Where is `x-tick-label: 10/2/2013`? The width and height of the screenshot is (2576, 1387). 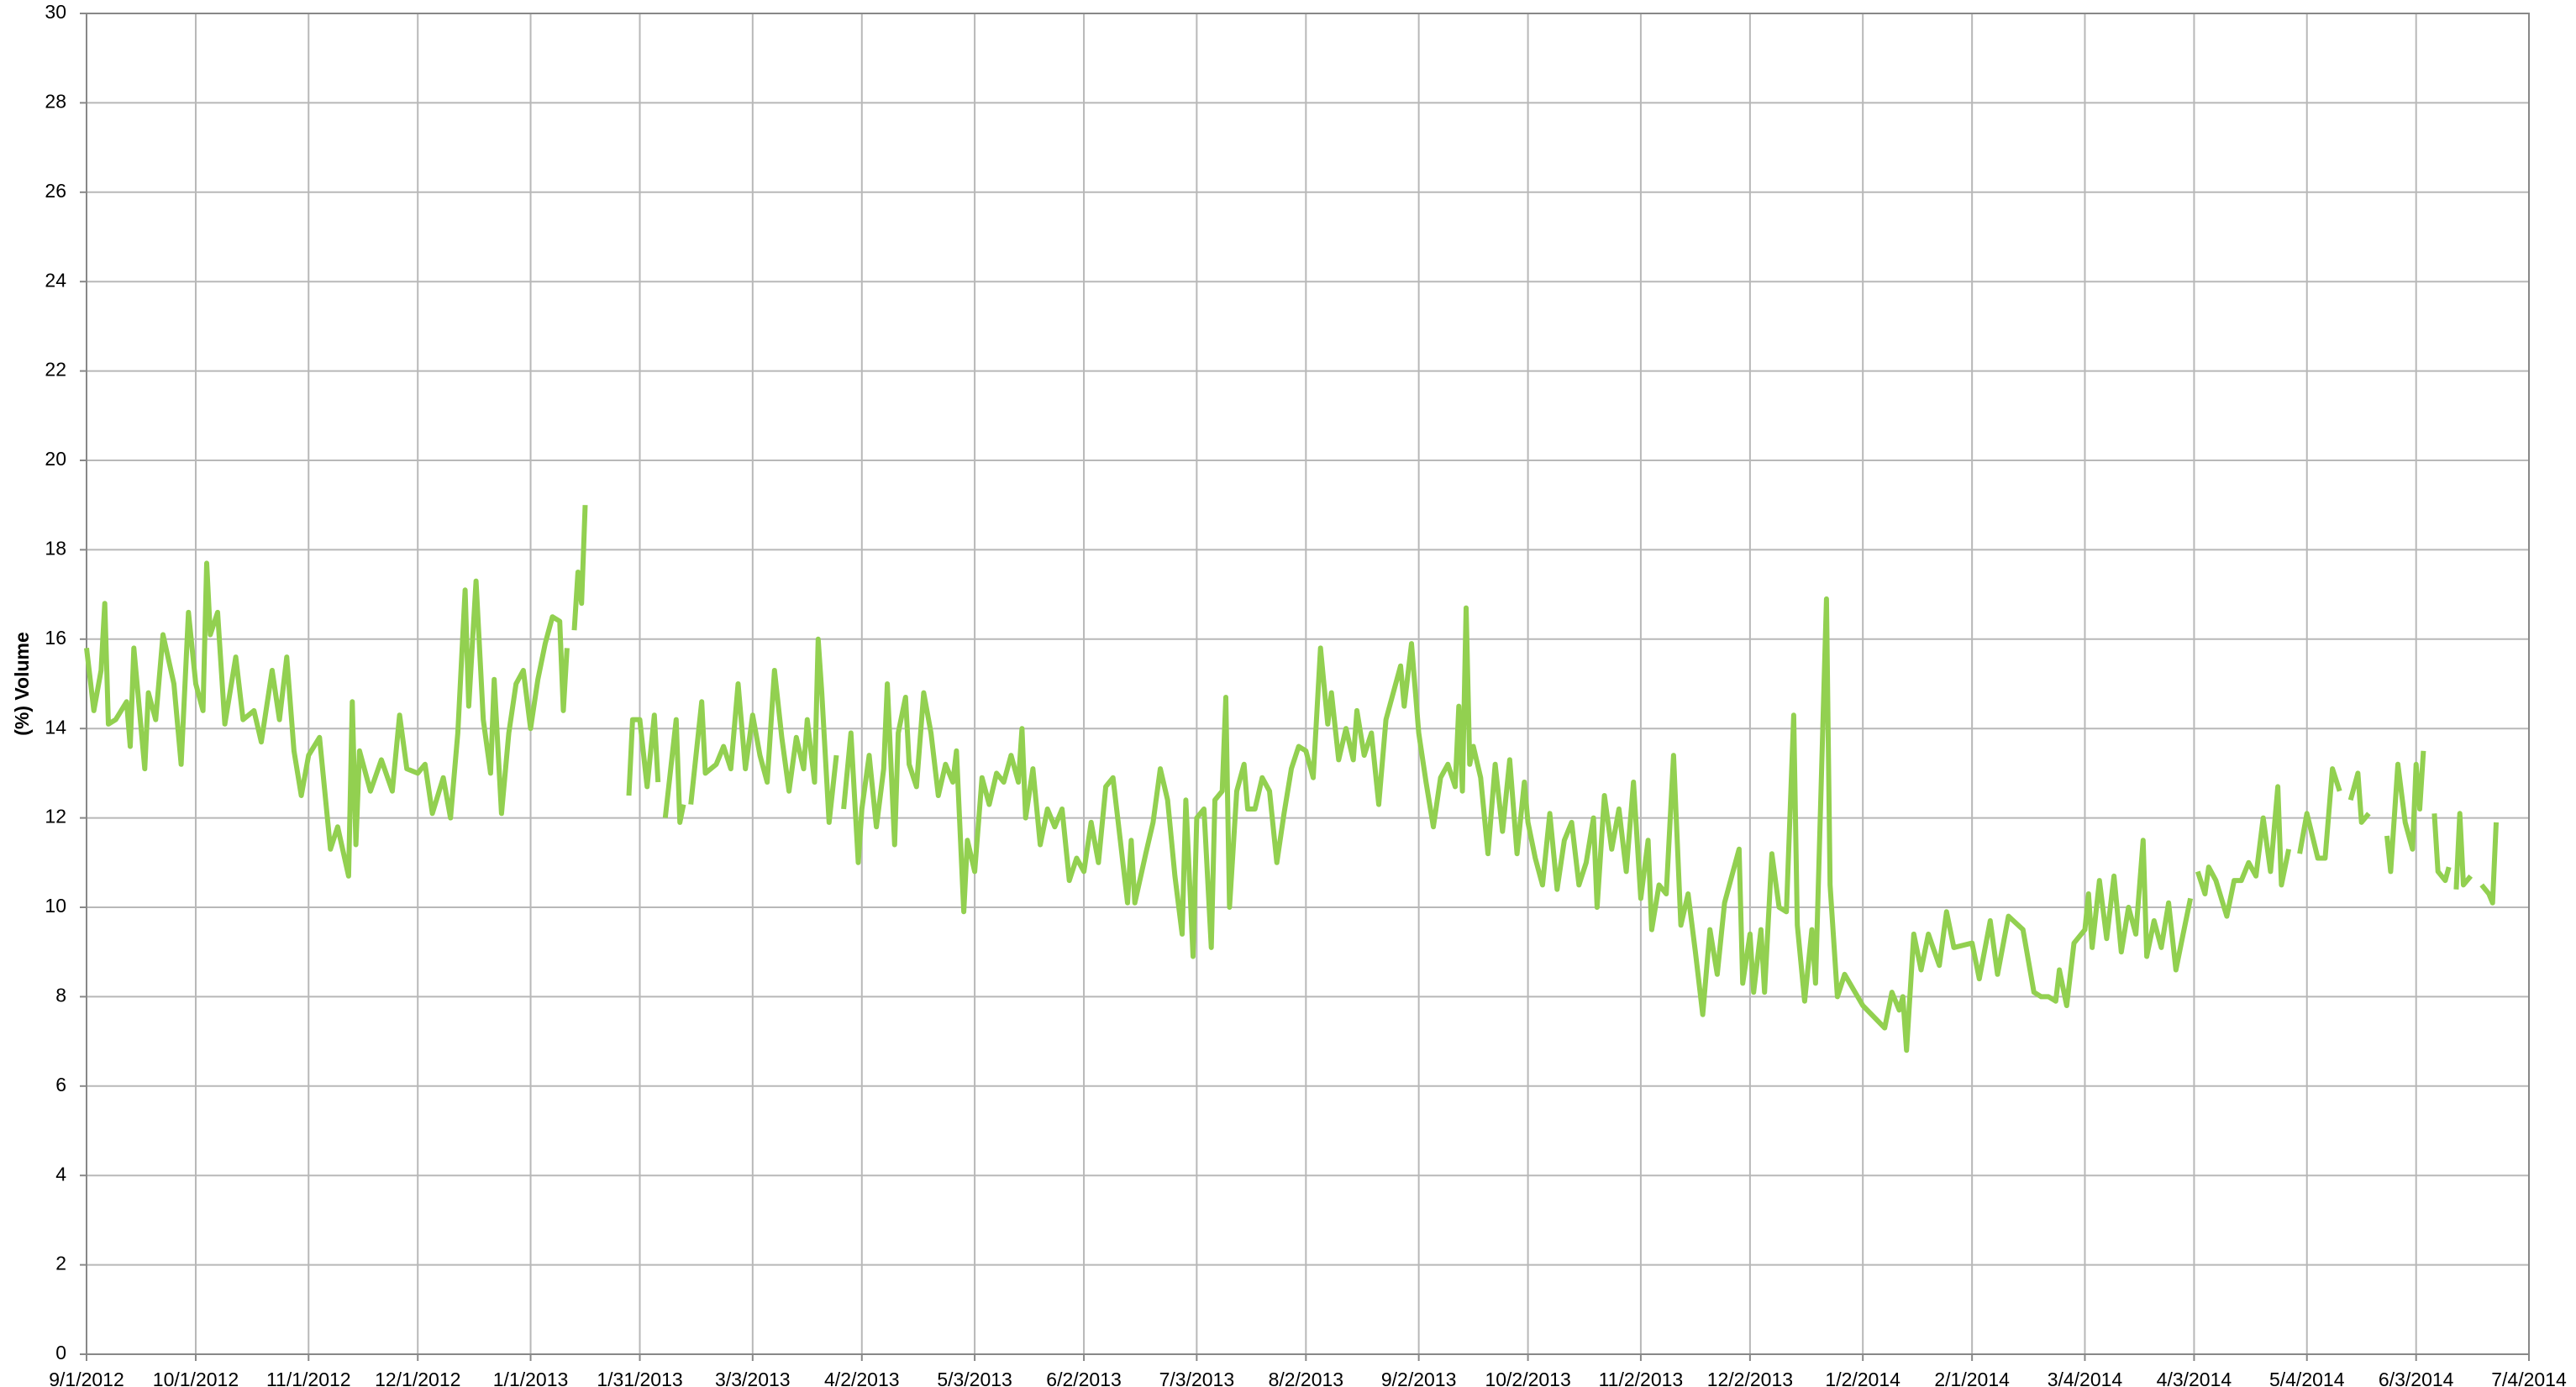 x-tick-label: 10/2/2013 is located at coordinates (1527, 1378).